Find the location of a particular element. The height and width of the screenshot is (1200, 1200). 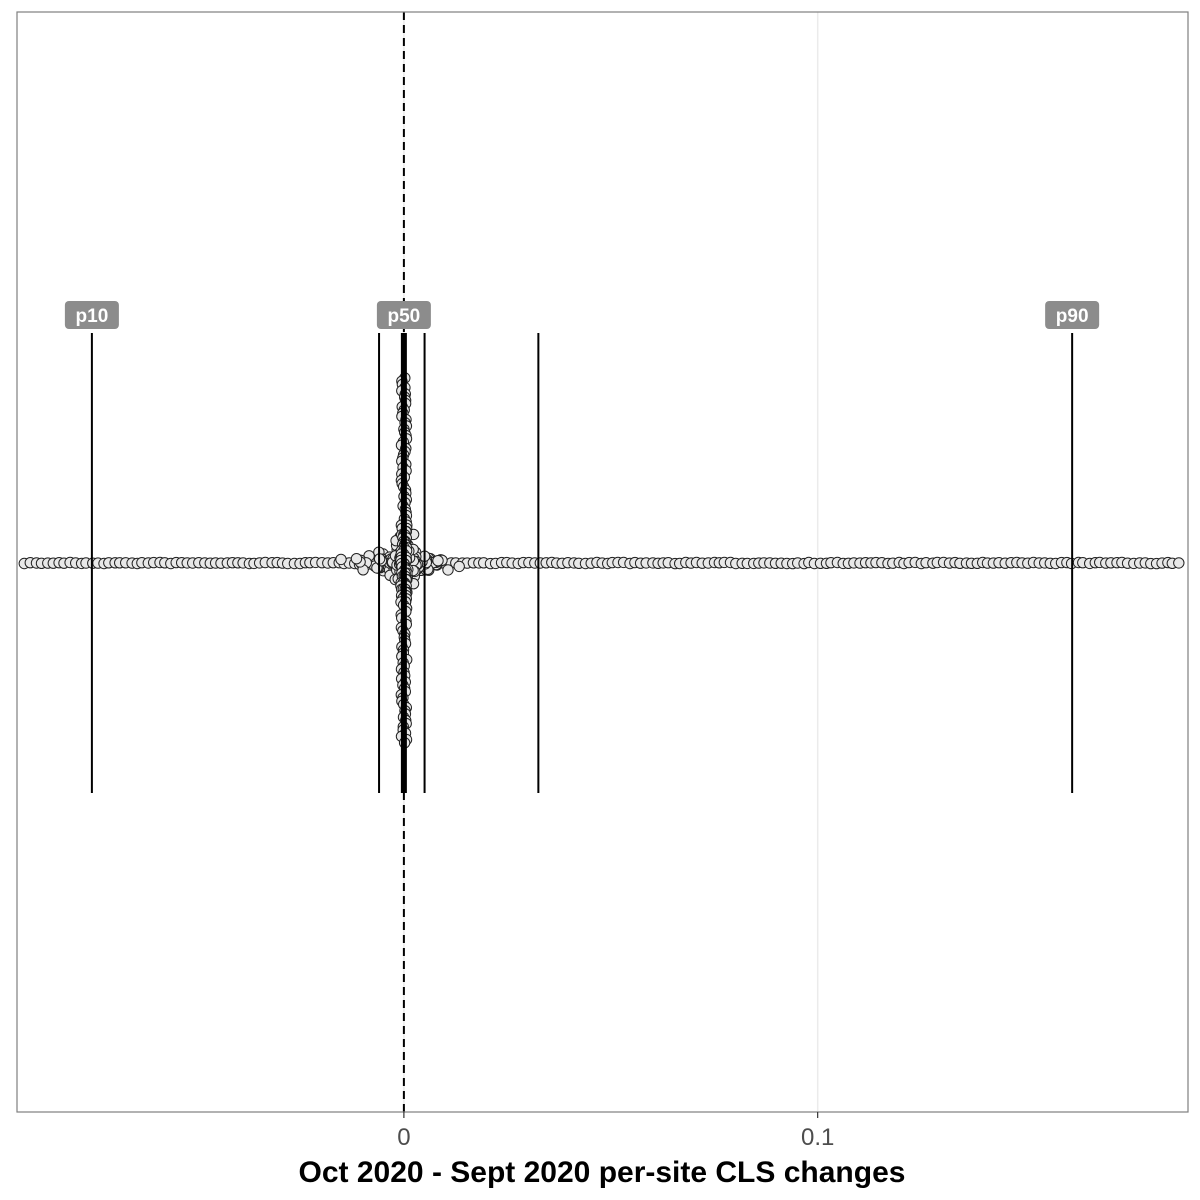

percentile-label-bg-p90 is located at coordinates (1072, 315).